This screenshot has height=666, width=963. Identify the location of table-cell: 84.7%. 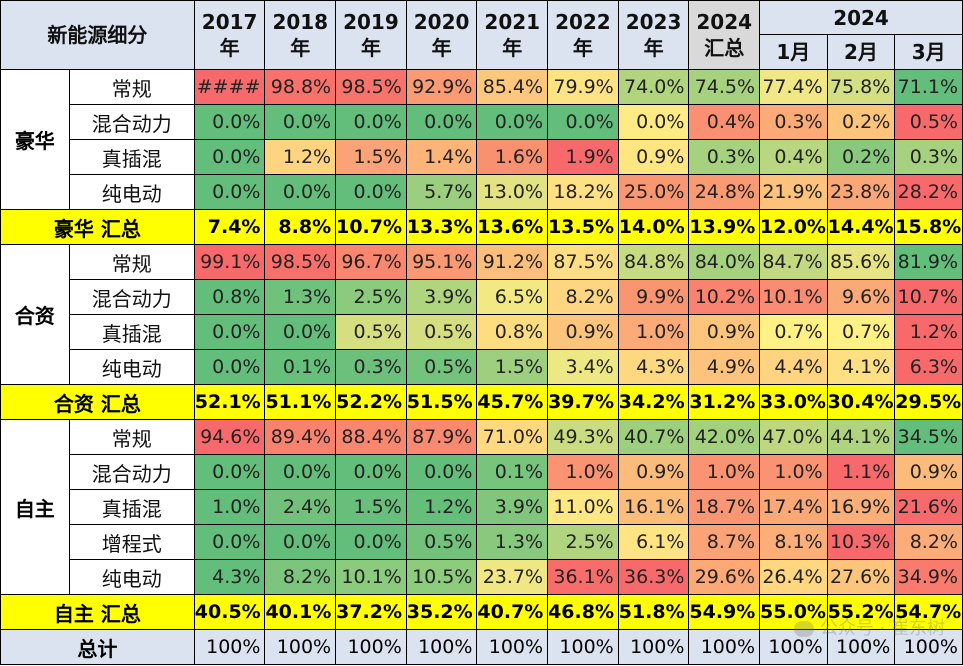
(793, 262).